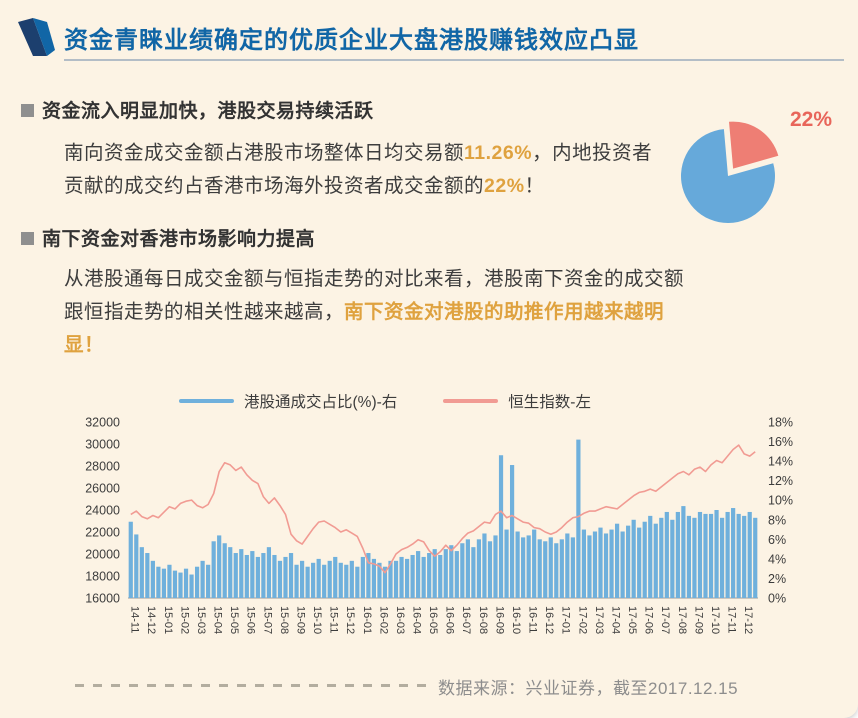  I want to click on svg-text: 17-06, so click(649, 620).